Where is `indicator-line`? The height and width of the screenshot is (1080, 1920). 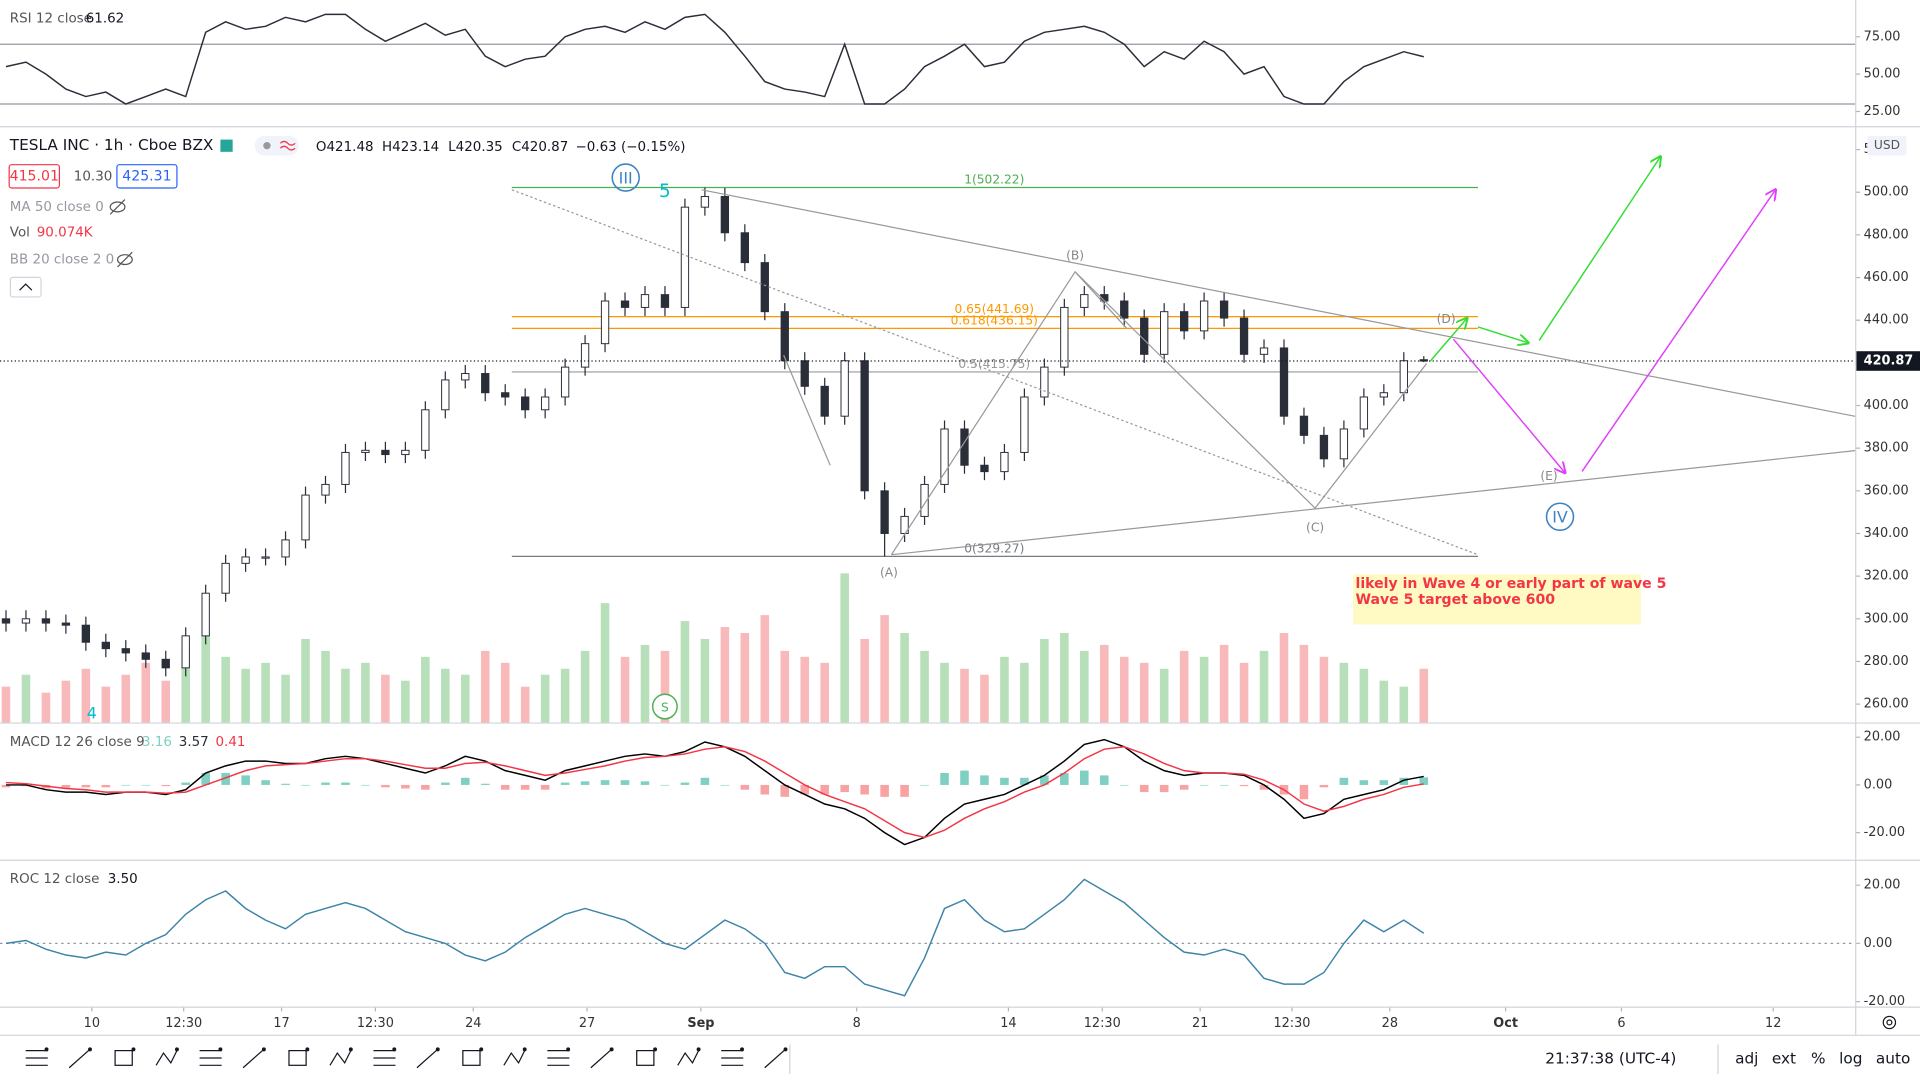 indicator-line is located at coordinates (714, 59).